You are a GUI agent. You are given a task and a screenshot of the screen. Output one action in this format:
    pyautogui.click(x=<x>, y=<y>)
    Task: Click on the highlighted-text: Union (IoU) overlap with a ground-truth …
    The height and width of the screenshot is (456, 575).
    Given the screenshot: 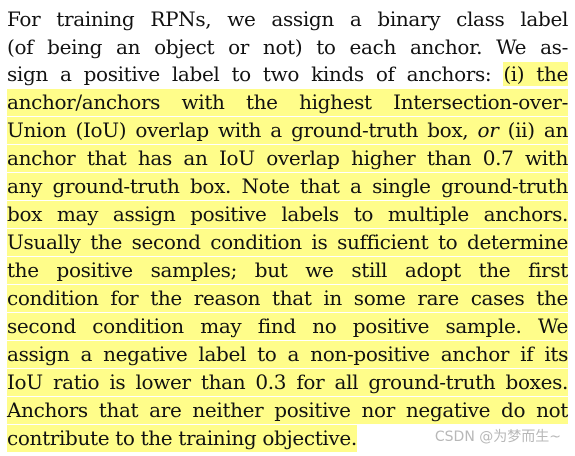 What is the action you would take?
    pyautogui.click(x=242, y=130)
    